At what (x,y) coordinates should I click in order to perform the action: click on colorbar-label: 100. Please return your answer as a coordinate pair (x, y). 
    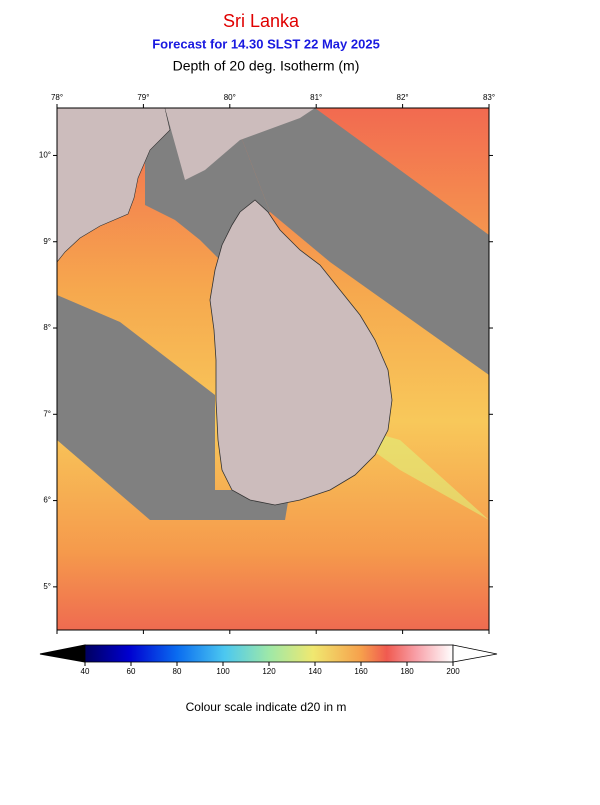
    Looking at the image, I should click on (223, 671).